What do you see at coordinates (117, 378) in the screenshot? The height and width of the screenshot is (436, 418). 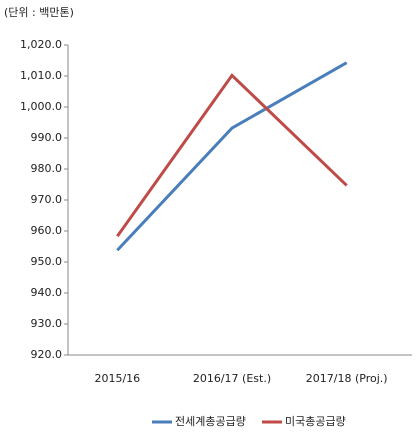 I see `x-tick-label: 2015/16` at bounding box center [117, 378].